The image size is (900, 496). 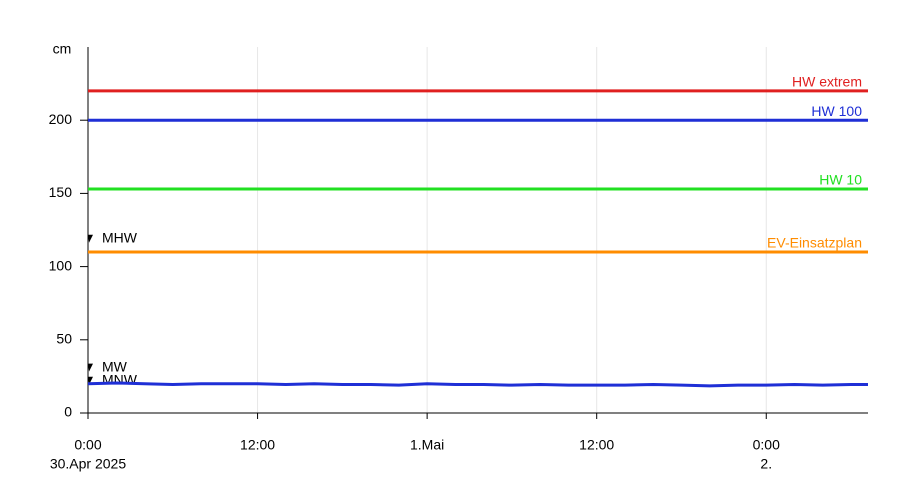 What do you see at coordinates (766, 464) in the screenshot?
I see `date-label: 2.` at bounding box center [766, 464].